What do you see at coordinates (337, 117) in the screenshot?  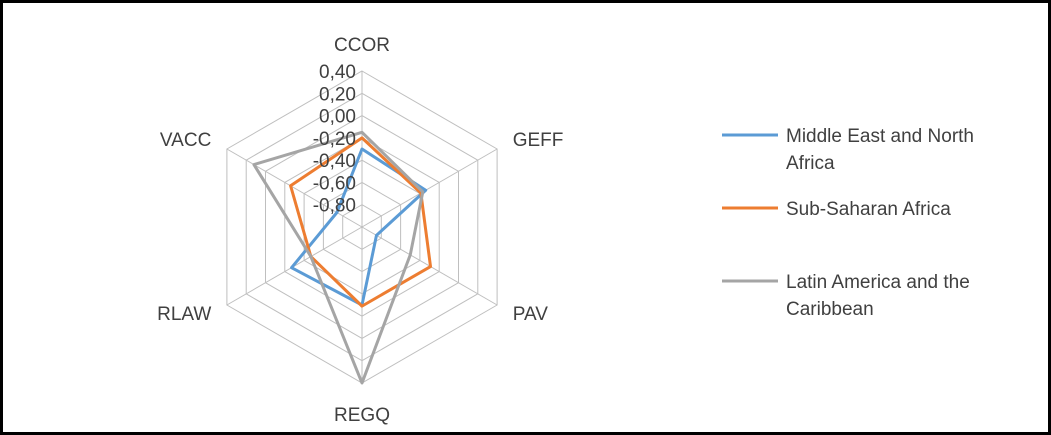 I see `tick-label: 0,00` at bounding box center [337, 117].